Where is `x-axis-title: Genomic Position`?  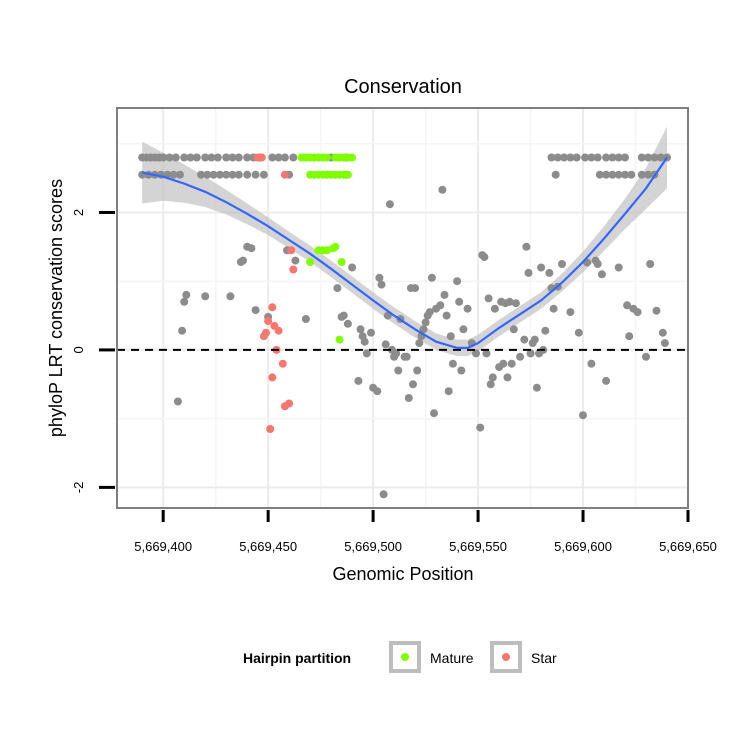 x-axis-title: Genomic Position is located at coordinates (402, 574).